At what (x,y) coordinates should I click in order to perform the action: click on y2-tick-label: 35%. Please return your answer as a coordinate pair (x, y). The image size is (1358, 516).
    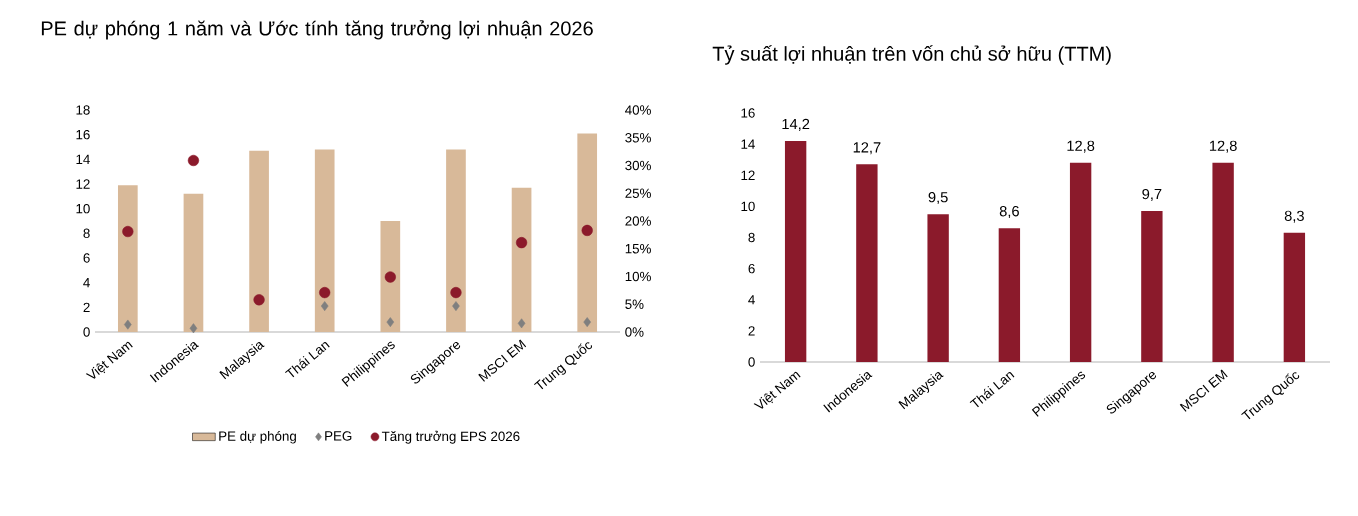
    Looking at the image, I should click on (638, 138).